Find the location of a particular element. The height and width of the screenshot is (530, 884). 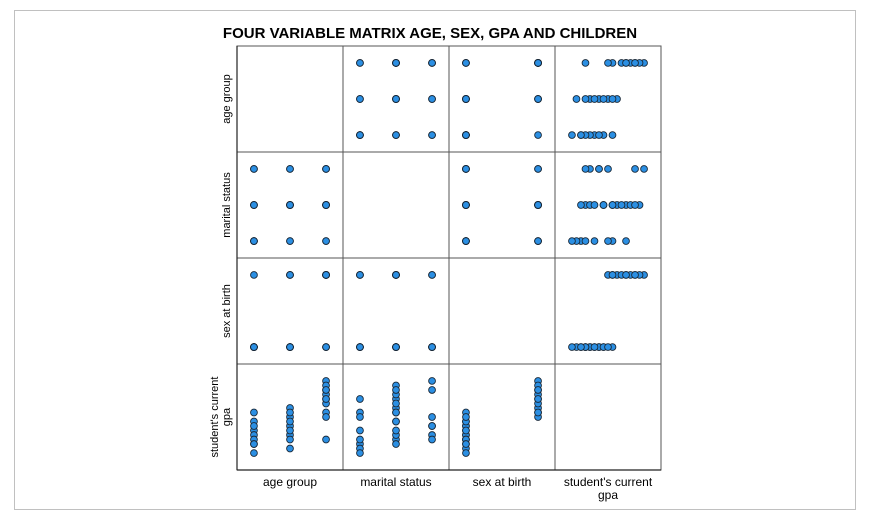

row-label-3-line-1: gpa is located at coordinates (227, 416).